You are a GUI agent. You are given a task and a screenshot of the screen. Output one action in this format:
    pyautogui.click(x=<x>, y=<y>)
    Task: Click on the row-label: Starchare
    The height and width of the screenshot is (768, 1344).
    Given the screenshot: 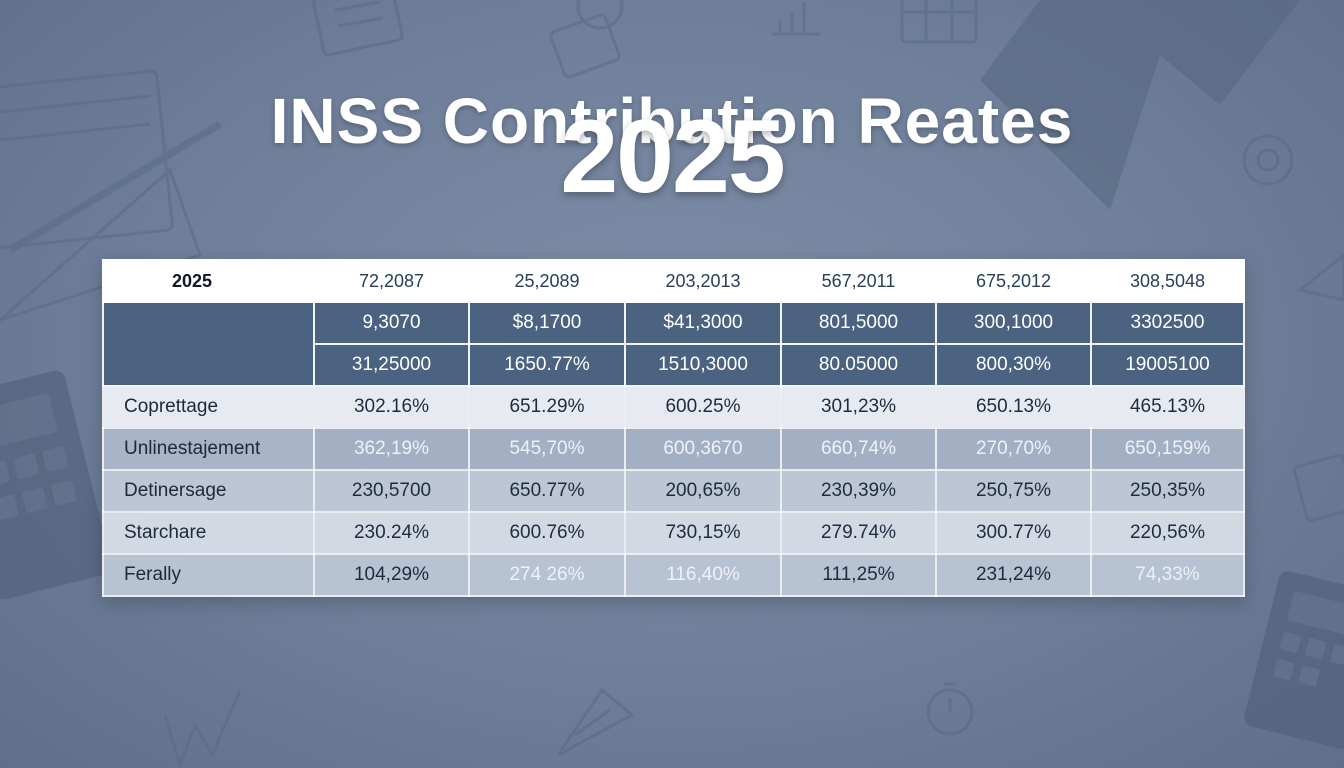 What is the action you would take?
    pyautogui.click(x=208, y=533)
    